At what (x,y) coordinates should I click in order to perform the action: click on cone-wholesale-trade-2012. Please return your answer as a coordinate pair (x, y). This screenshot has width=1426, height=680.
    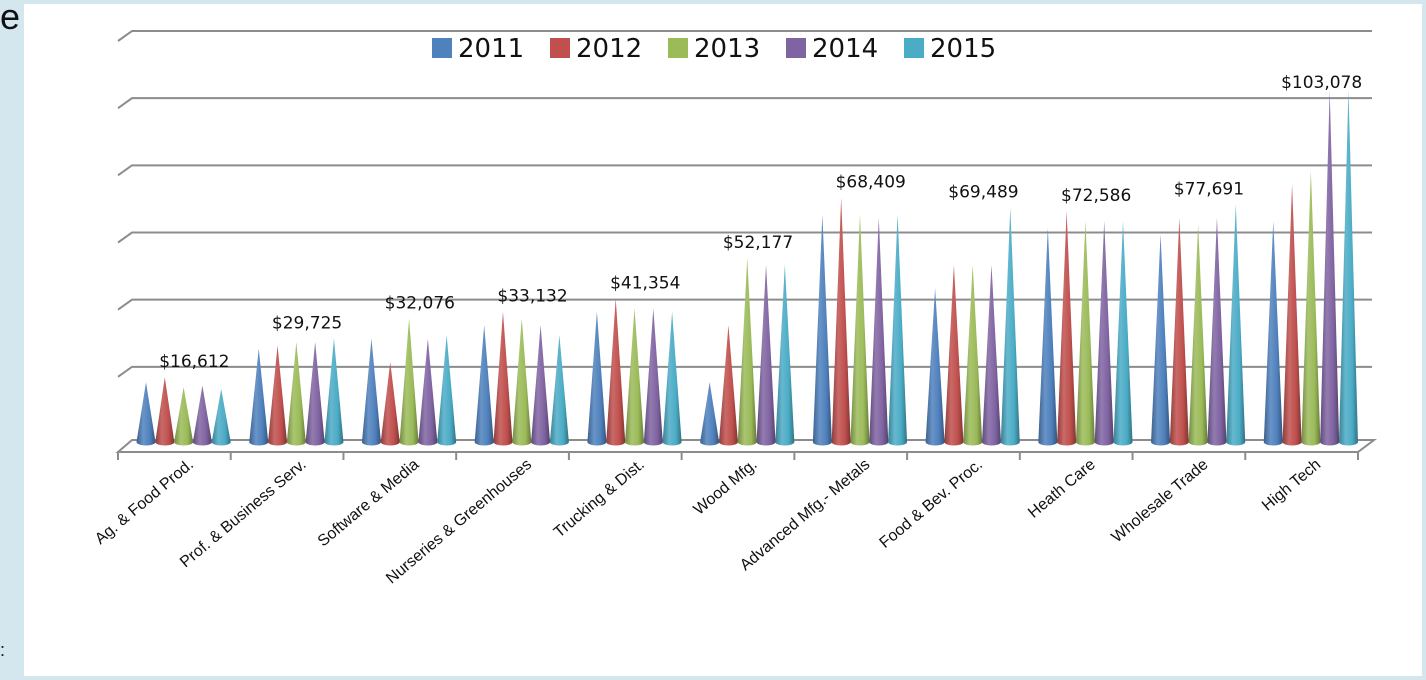
    Looking at the image, I should click on (1179, 331).